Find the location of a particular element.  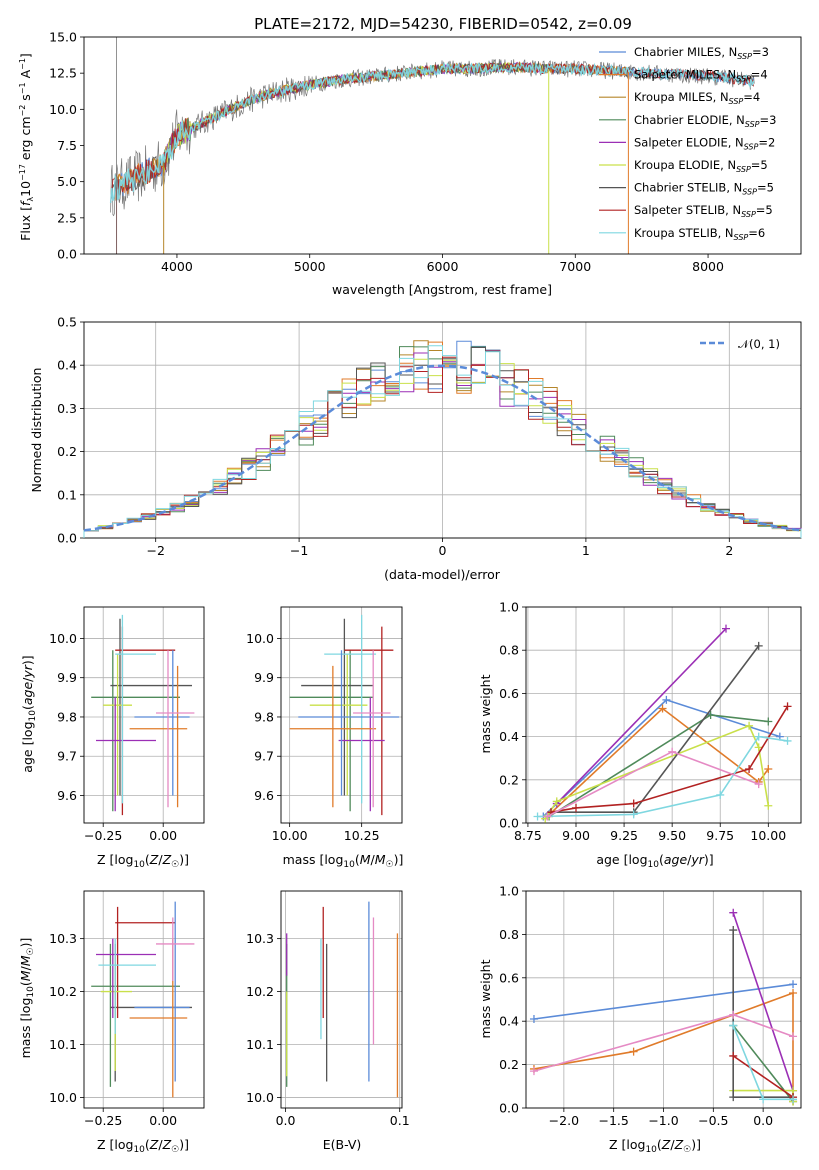

mass-vs-z-xlabel: Z [log10(Z/Z☉)] is located at coordinates (143, 1146).